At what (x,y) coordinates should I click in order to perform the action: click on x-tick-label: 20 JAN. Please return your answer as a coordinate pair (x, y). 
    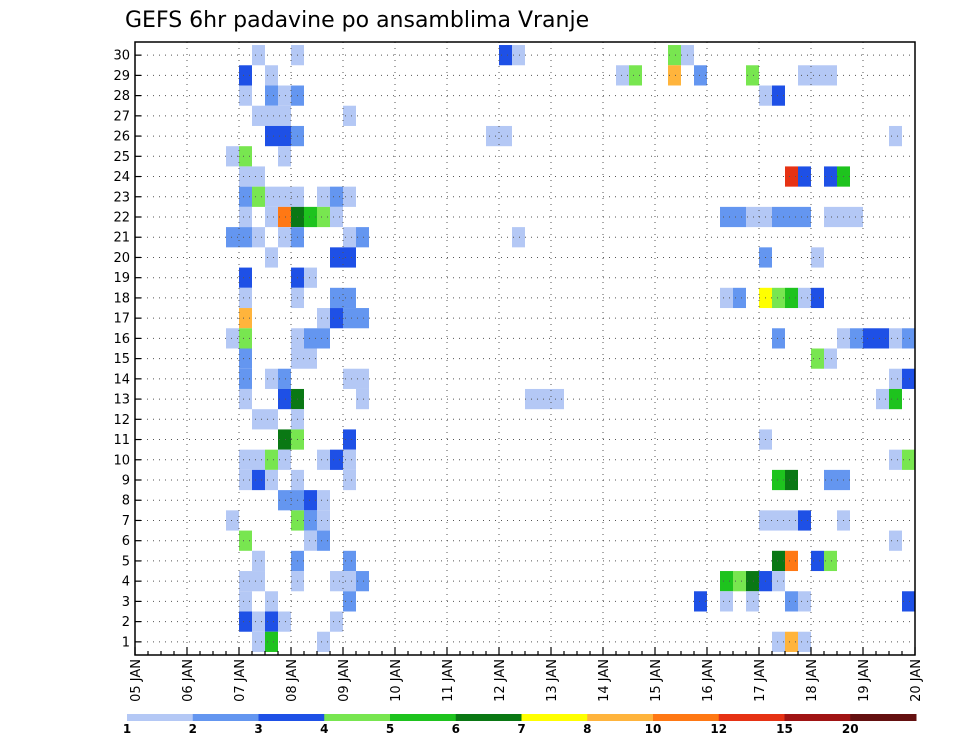
    Looking at the image, I should click on (916, 680).